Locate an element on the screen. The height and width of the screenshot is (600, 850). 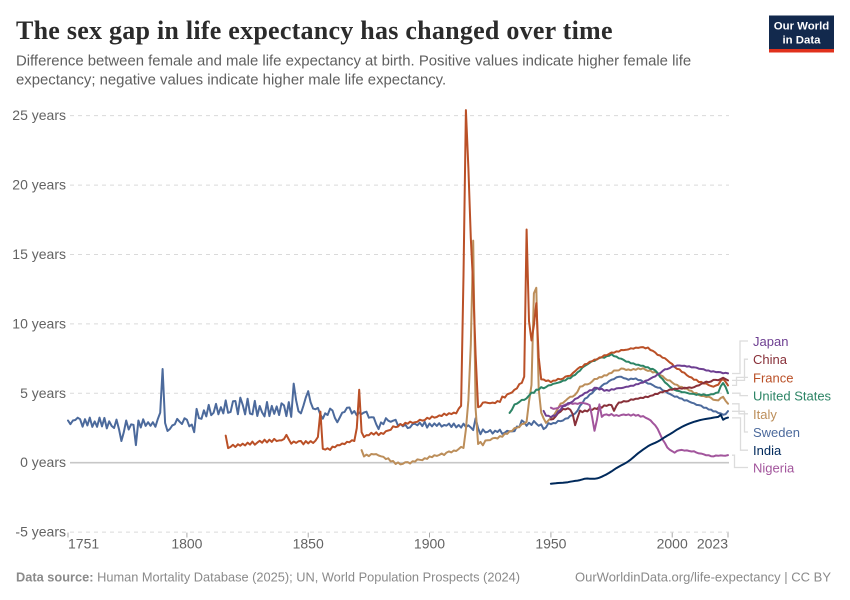
svg-text: 5 years is located at coordinates (43, 393).